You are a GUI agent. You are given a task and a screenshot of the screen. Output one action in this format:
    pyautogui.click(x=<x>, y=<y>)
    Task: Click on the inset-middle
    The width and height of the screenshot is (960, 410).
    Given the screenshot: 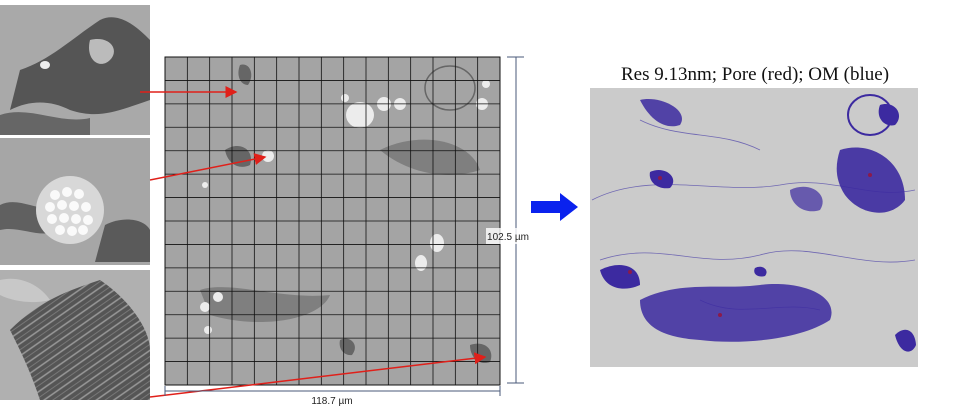 What is the action you would take?
    pyautogui.click(x=75, y=201)
    